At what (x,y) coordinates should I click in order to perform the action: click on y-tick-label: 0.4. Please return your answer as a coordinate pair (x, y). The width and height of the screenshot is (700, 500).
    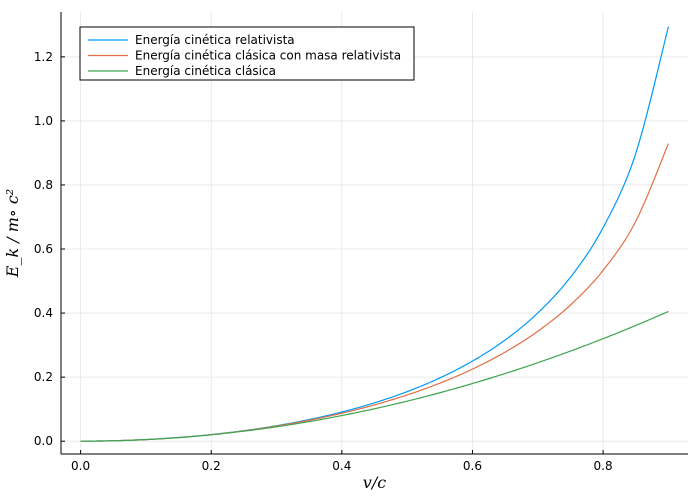
    Looking at the image, I should click on (43, 313).